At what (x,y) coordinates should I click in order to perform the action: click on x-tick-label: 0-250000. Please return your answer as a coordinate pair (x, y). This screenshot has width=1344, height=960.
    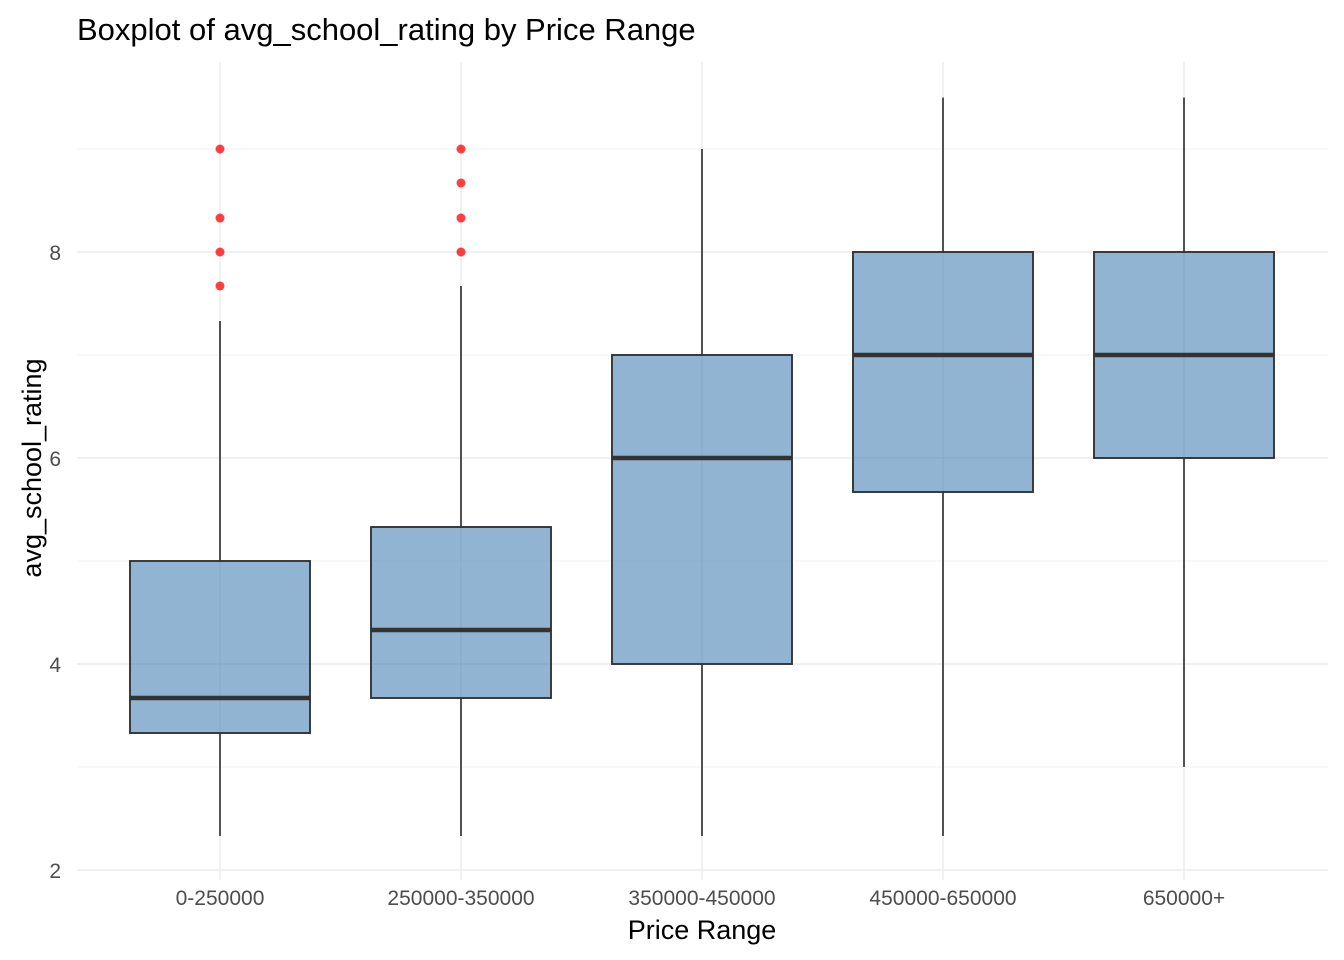
    Looking at the image, I should click on (220, 898).